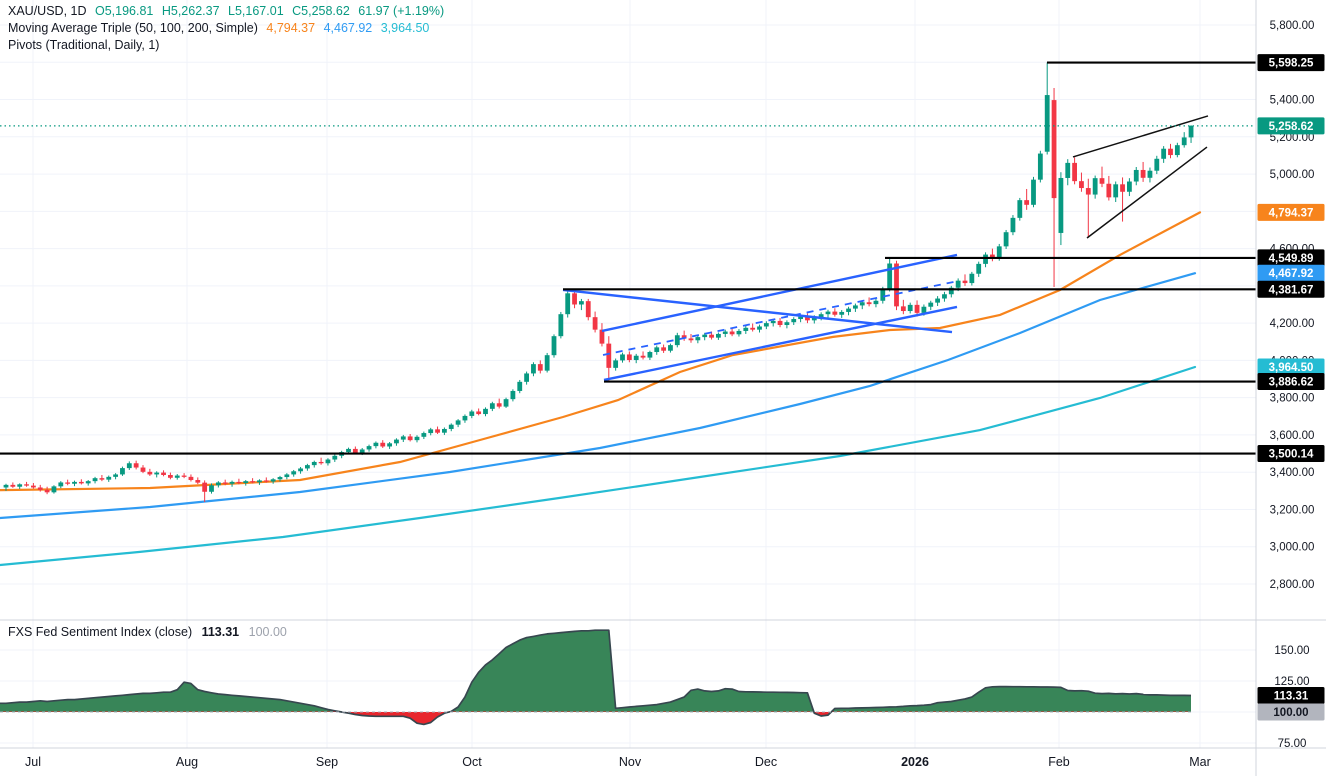 This screenshot has width=1326, height=776. I want to click on sentiment-axis: 150.00 125.00 75.00 113.31 100.00, so click(1291, 697).